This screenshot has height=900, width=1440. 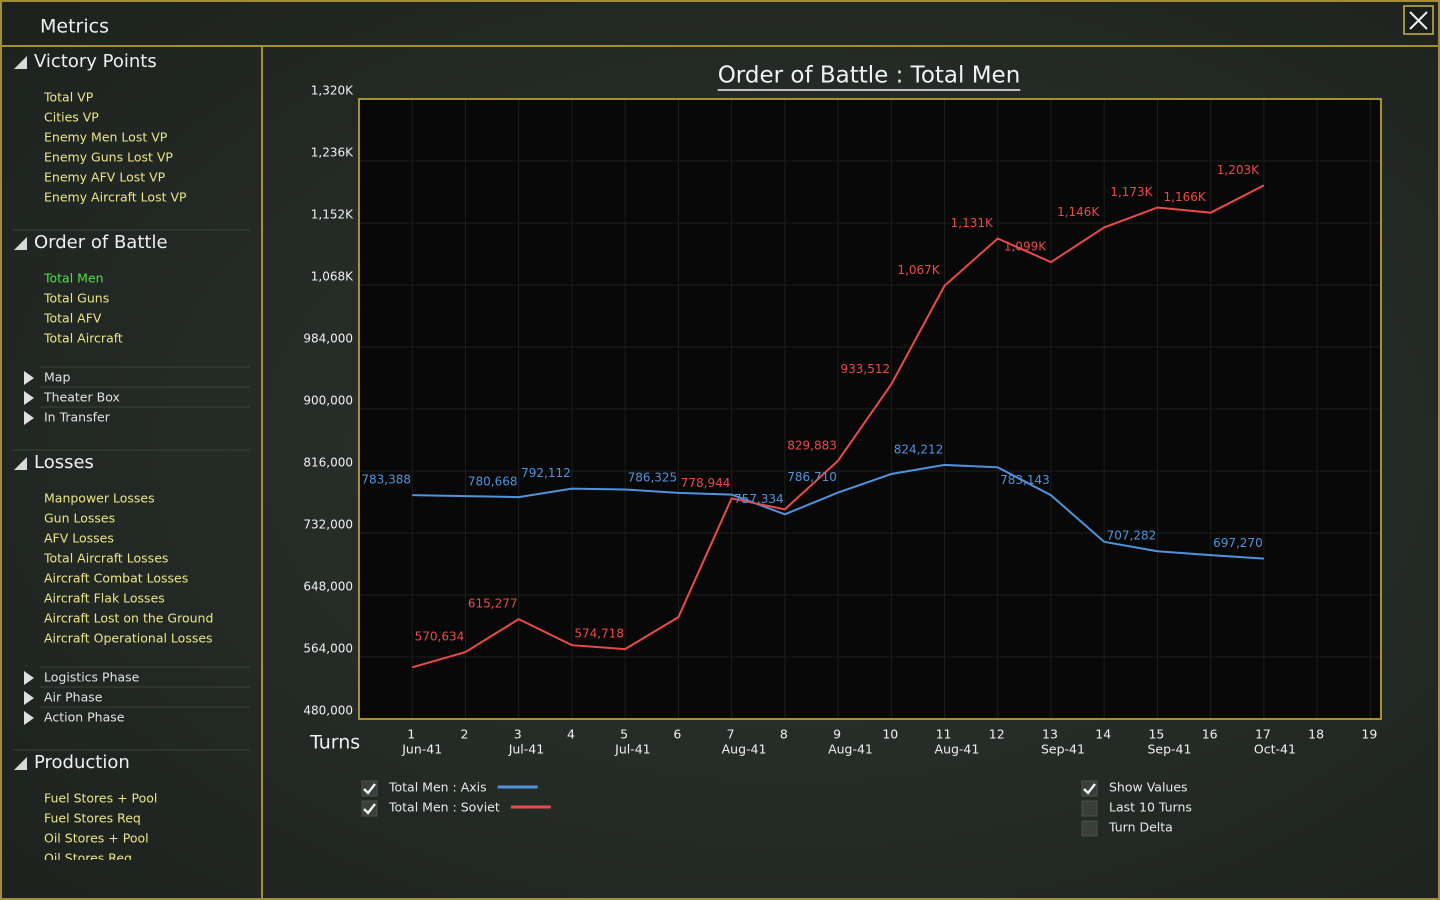 What do you see at coordinates (444, 807) in the screenshot?
I see `legend-label: Total Men : Soviet` at bounding box center [444, 807].